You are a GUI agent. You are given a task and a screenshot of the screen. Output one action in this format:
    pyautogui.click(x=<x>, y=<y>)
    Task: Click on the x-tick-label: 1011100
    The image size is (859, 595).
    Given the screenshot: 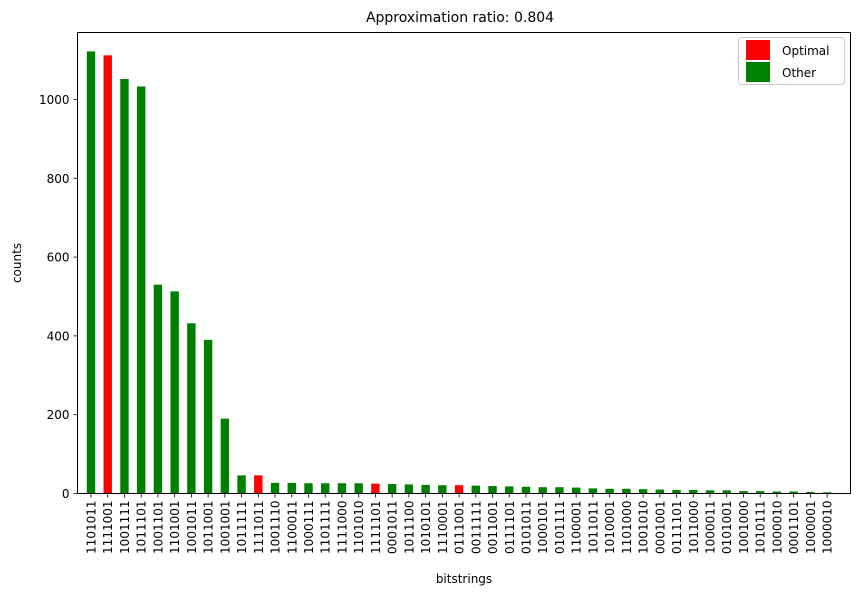 What is the action you would take?
    pyautogui.click(x=409, y=527)
    